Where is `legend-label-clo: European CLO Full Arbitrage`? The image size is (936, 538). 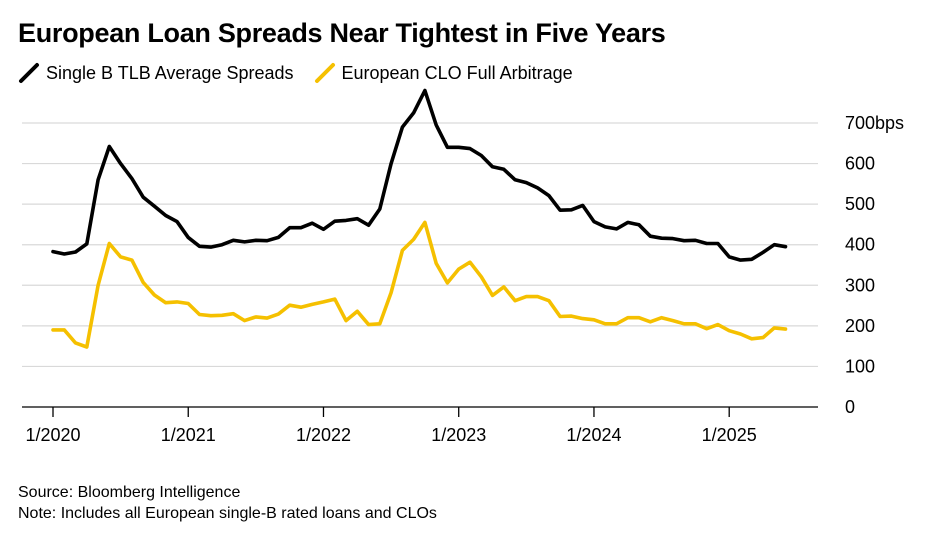 legend-label-clo: European CLO Full Arbitrage is located at coordinates (457, 72).